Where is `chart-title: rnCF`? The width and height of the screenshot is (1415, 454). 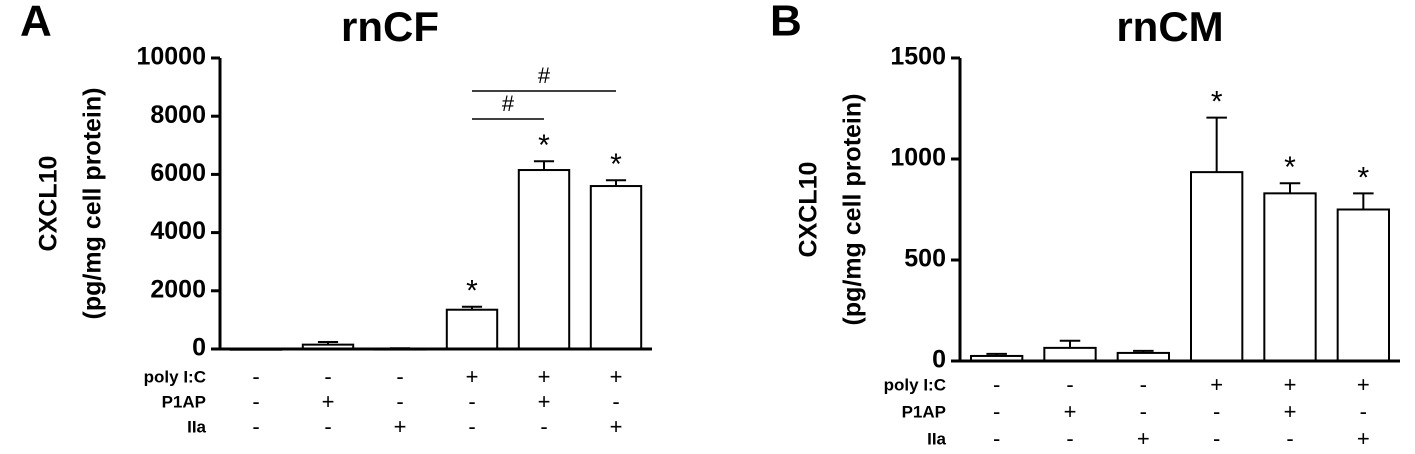 chart-title: rnCF is located at coordinates (390, 26).